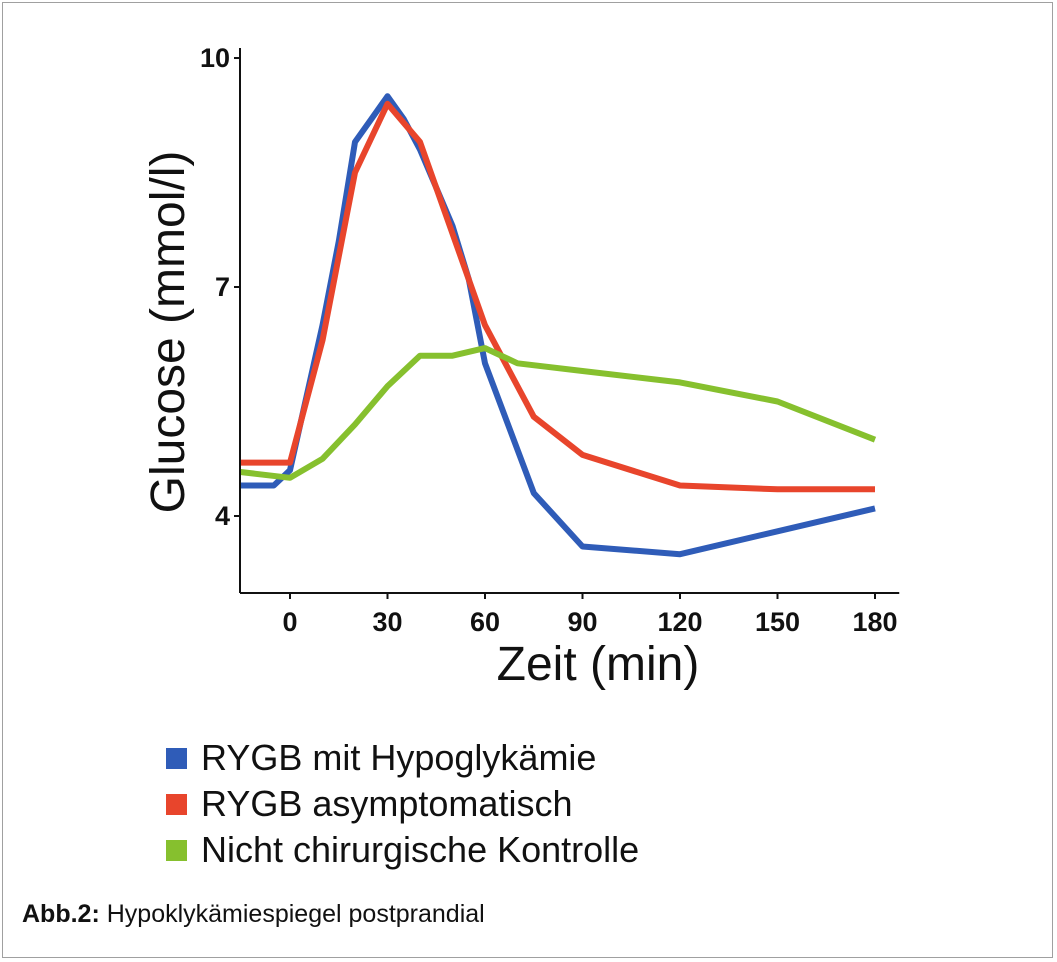 The height and width of the screenshot is (962, 1057). What do you see at coordinates (176, 804) in the screenshot?
I see `legend-swatch-red` at bounding box center [176, 804].